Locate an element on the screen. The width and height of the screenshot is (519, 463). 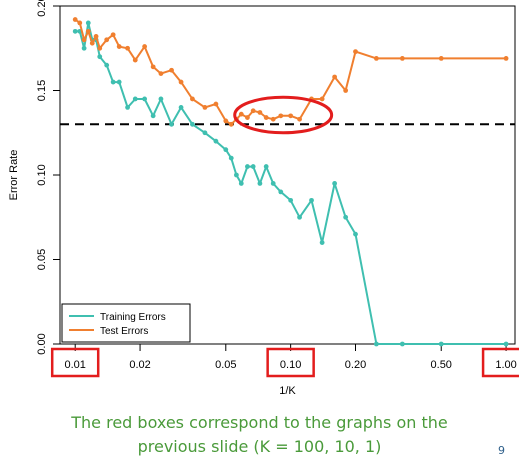
highlight-ellipse is located at coordinates (283, 115).